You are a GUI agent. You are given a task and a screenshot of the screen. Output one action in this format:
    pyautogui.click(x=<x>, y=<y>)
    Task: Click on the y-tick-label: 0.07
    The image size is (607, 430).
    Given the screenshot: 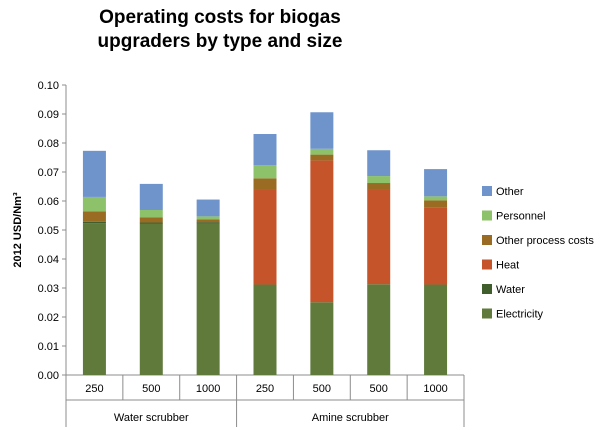 What is the action you would take?
    pyautogui.click(x=48, y=173)
    